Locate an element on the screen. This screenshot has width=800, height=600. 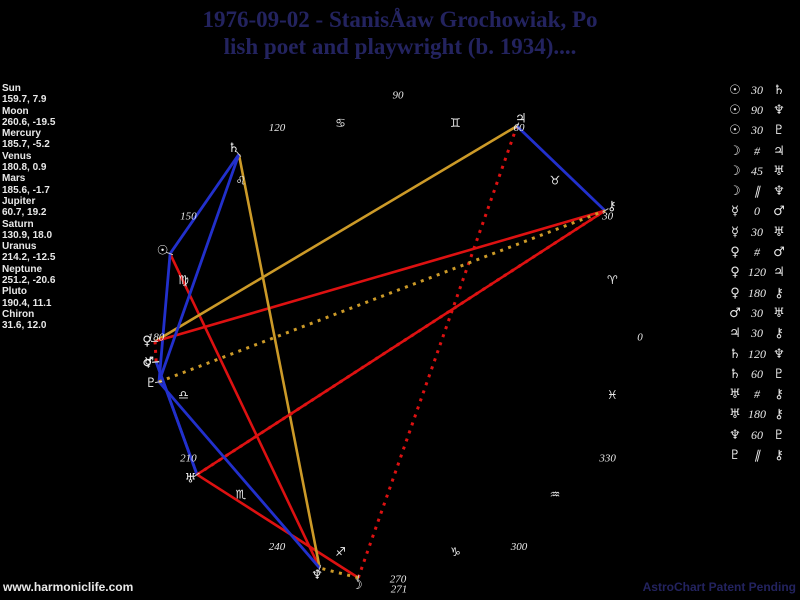
planet-position-saturn: 130.9, 18.0 is located at coordinates (27, 235).